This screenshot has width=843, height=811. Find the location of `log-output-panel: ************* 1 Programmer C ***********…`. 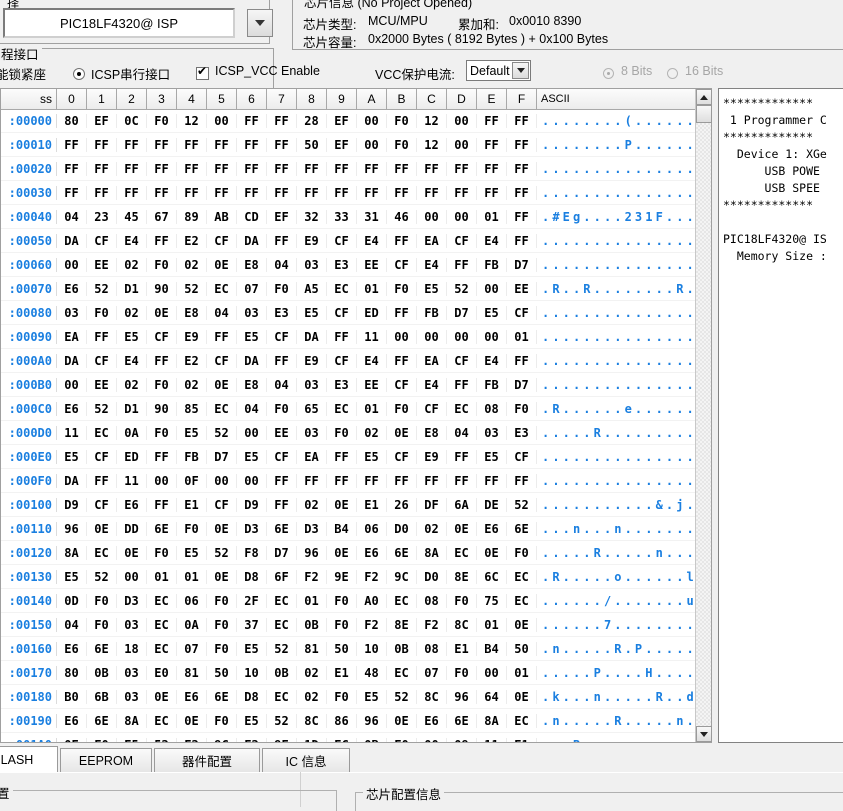

log-output-panel: ************* 1 Programmer C ***********… is located at coordinates (780, 415).